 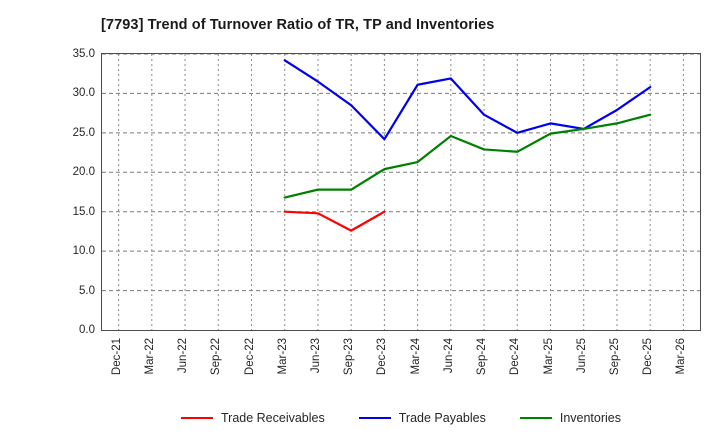 What do you see at coordinates (83, 93) in the screenshot?
I see `y-tick-label: 30.0` at bounding box center [83, 93].